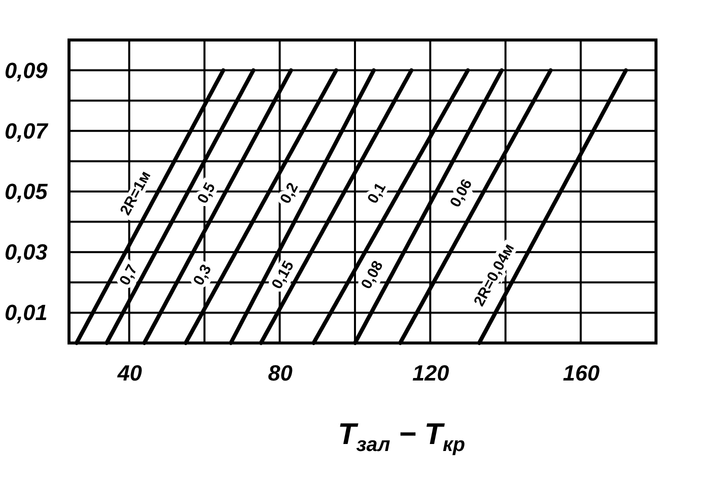  I want to click on x-tick-label: 160, so click(581, 373).